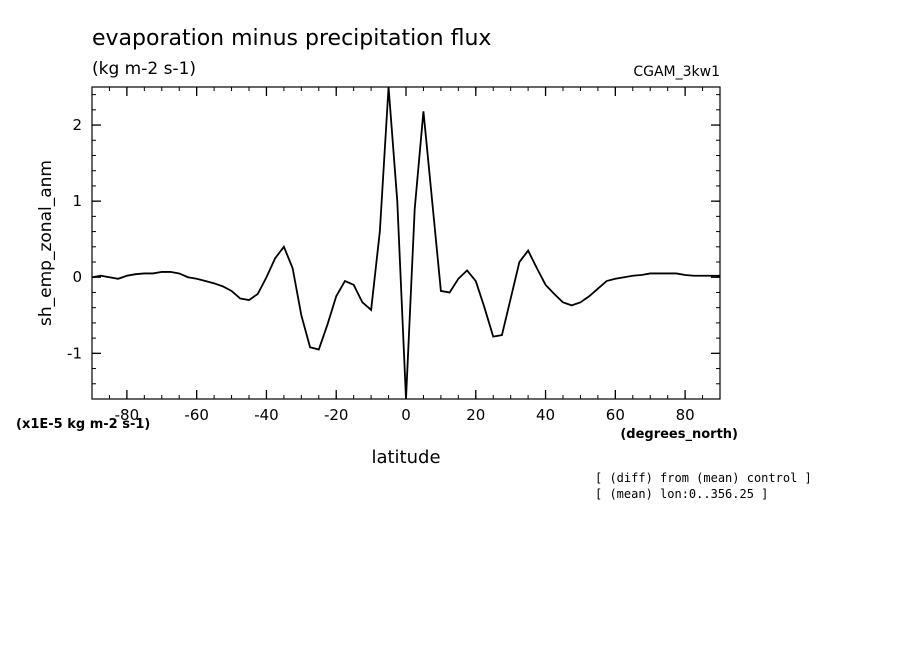 The height and width of the screenshot is (654, 904). What do you see at coordinates (83, 424) in the screenshot?
I see `y-scale-note: (x1E-5 kg m-2 s-1)` at bounding box center [83, 424].